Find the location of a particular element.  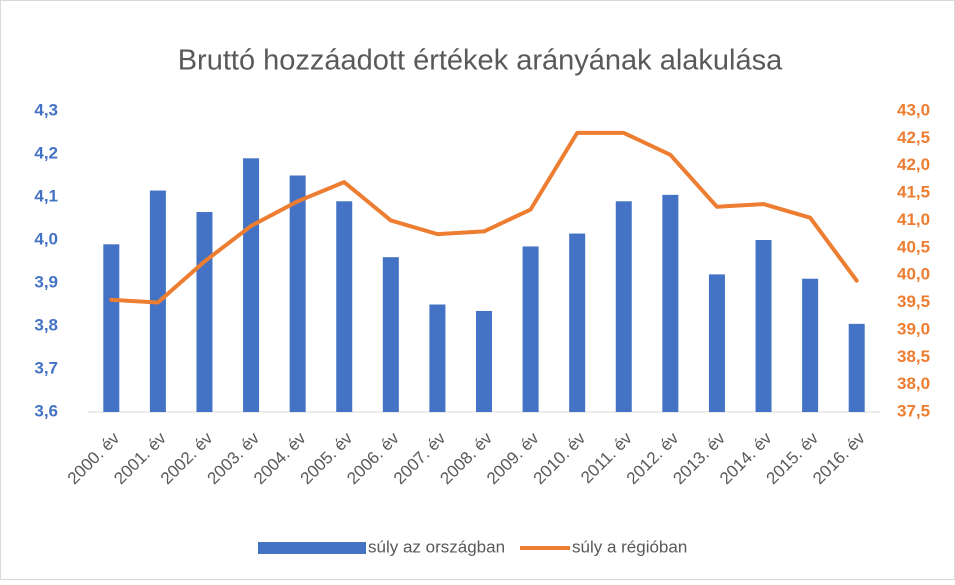

y2-tick-label: 40,0 is located at coordinates (913, 274).